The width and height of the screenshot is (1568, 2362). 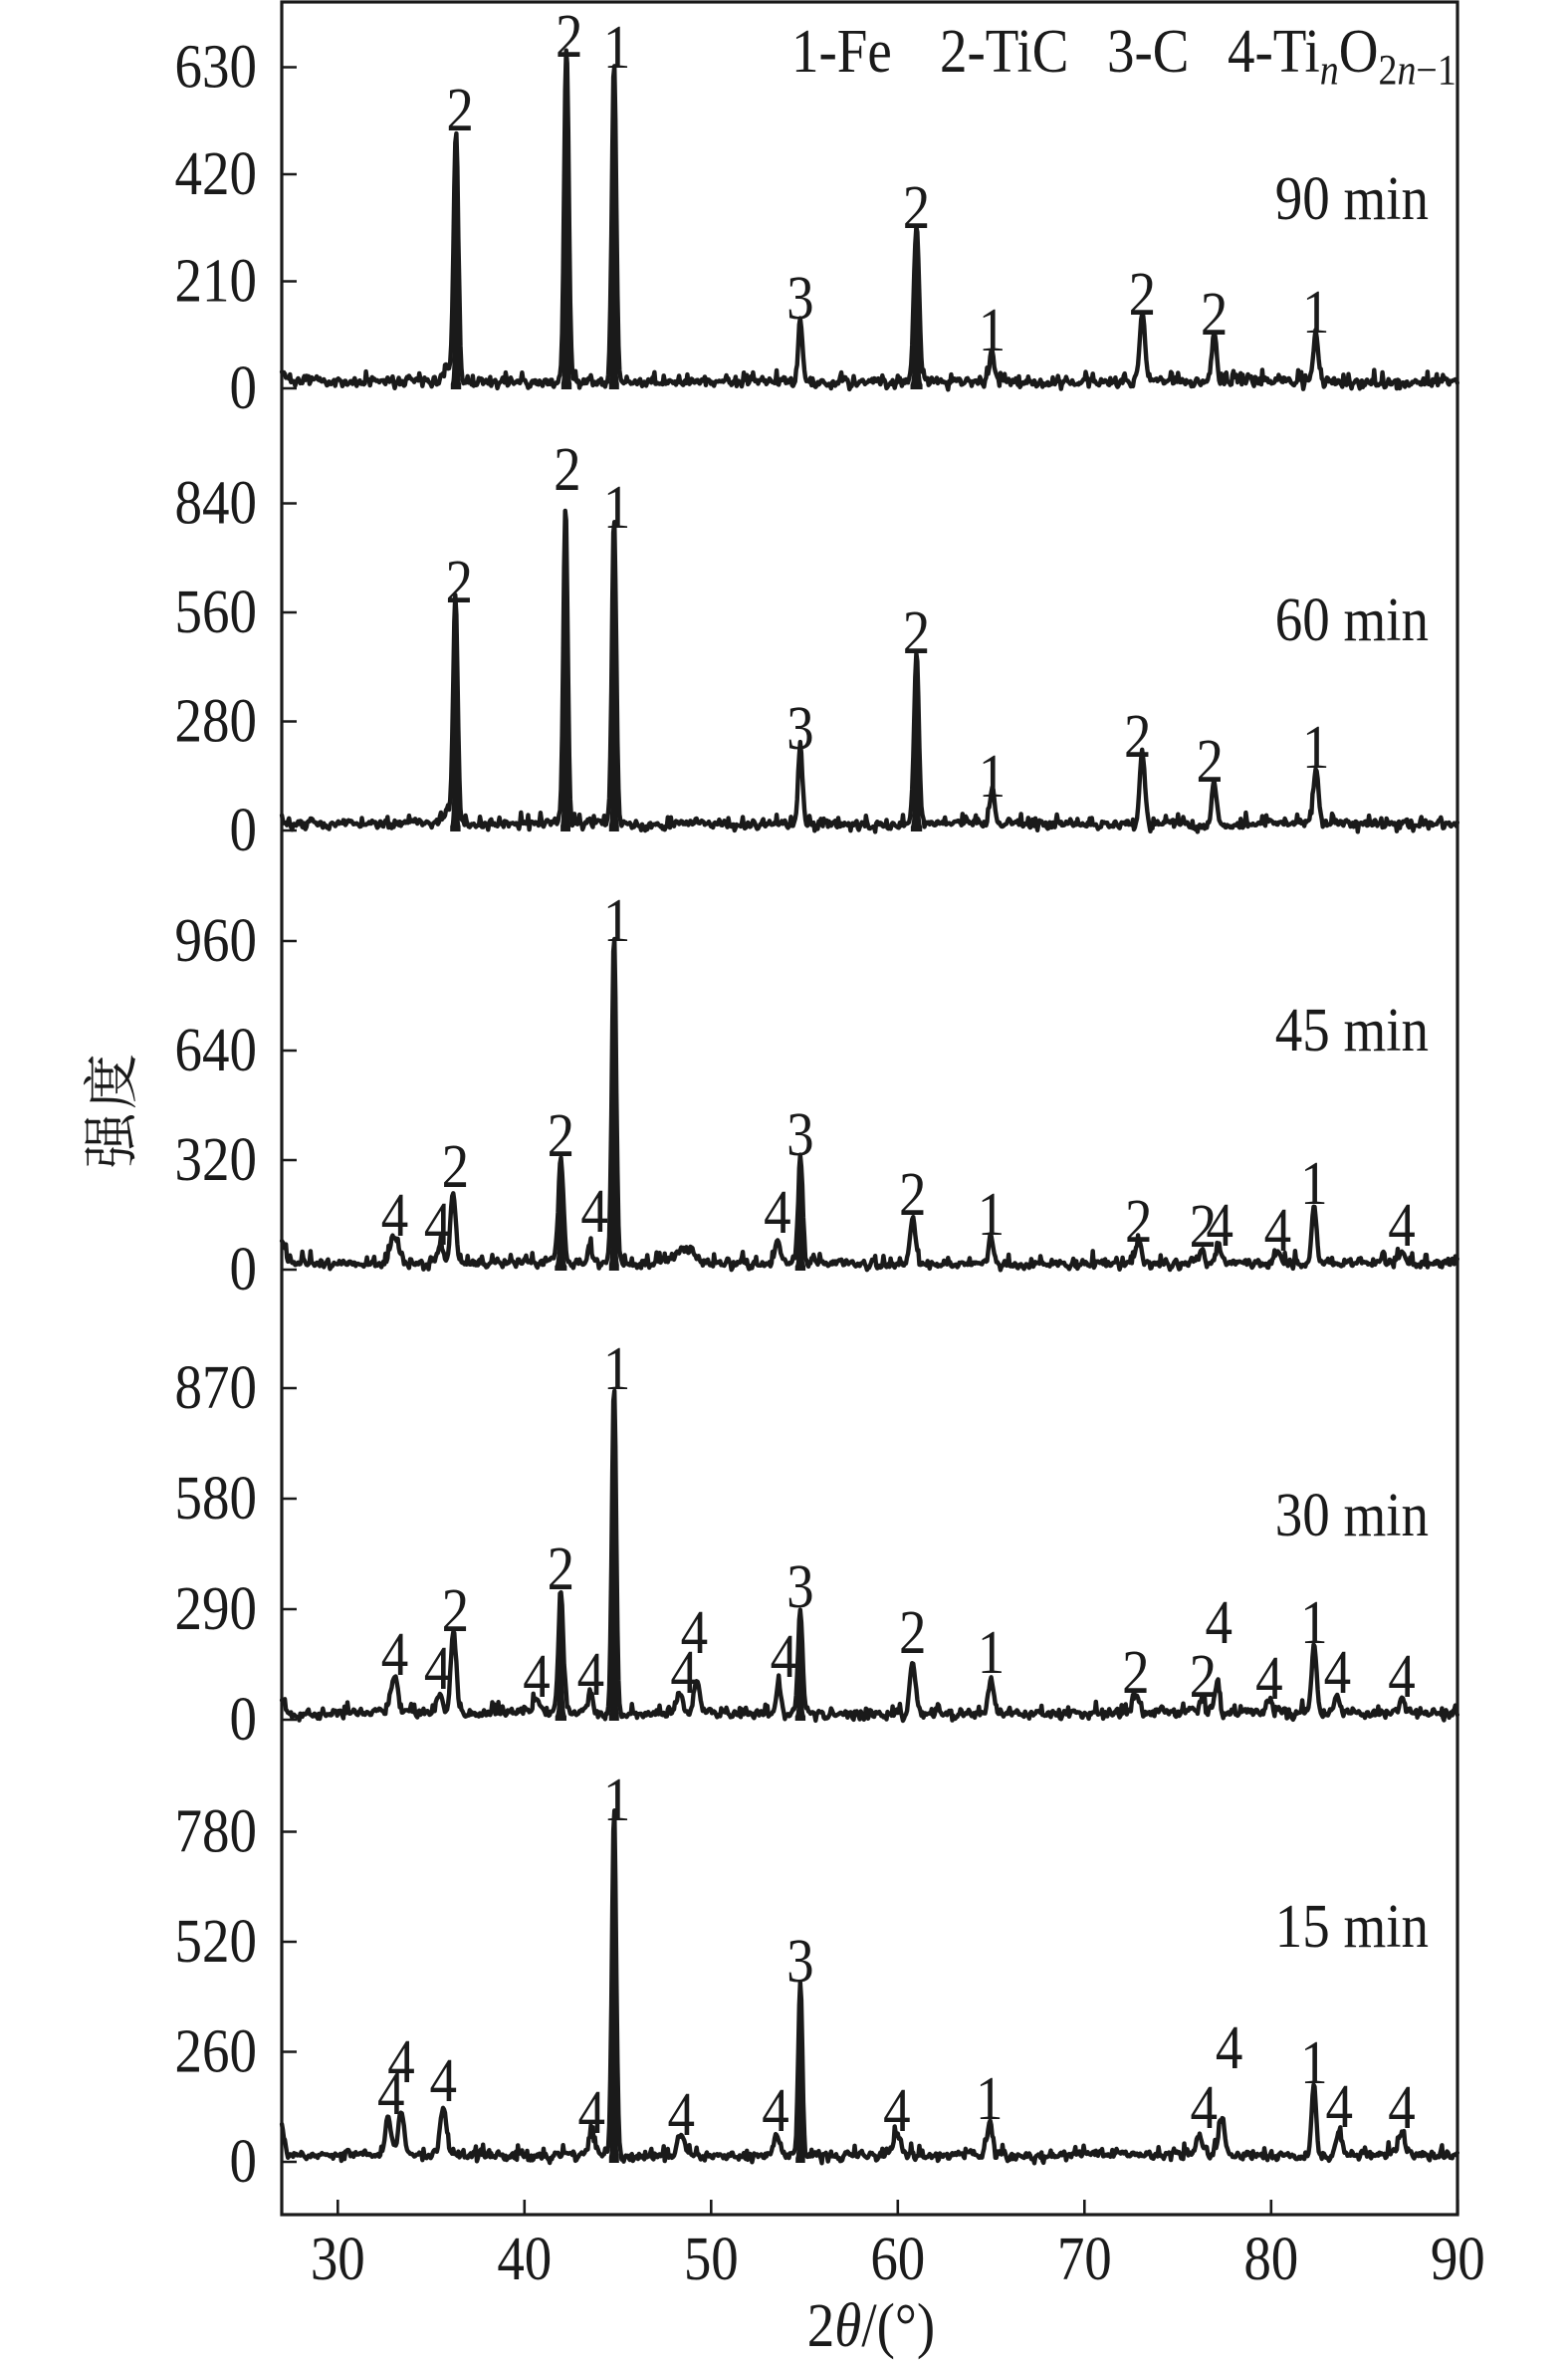 I want to click on svg-text: 520, so click(x=216, y=1941).